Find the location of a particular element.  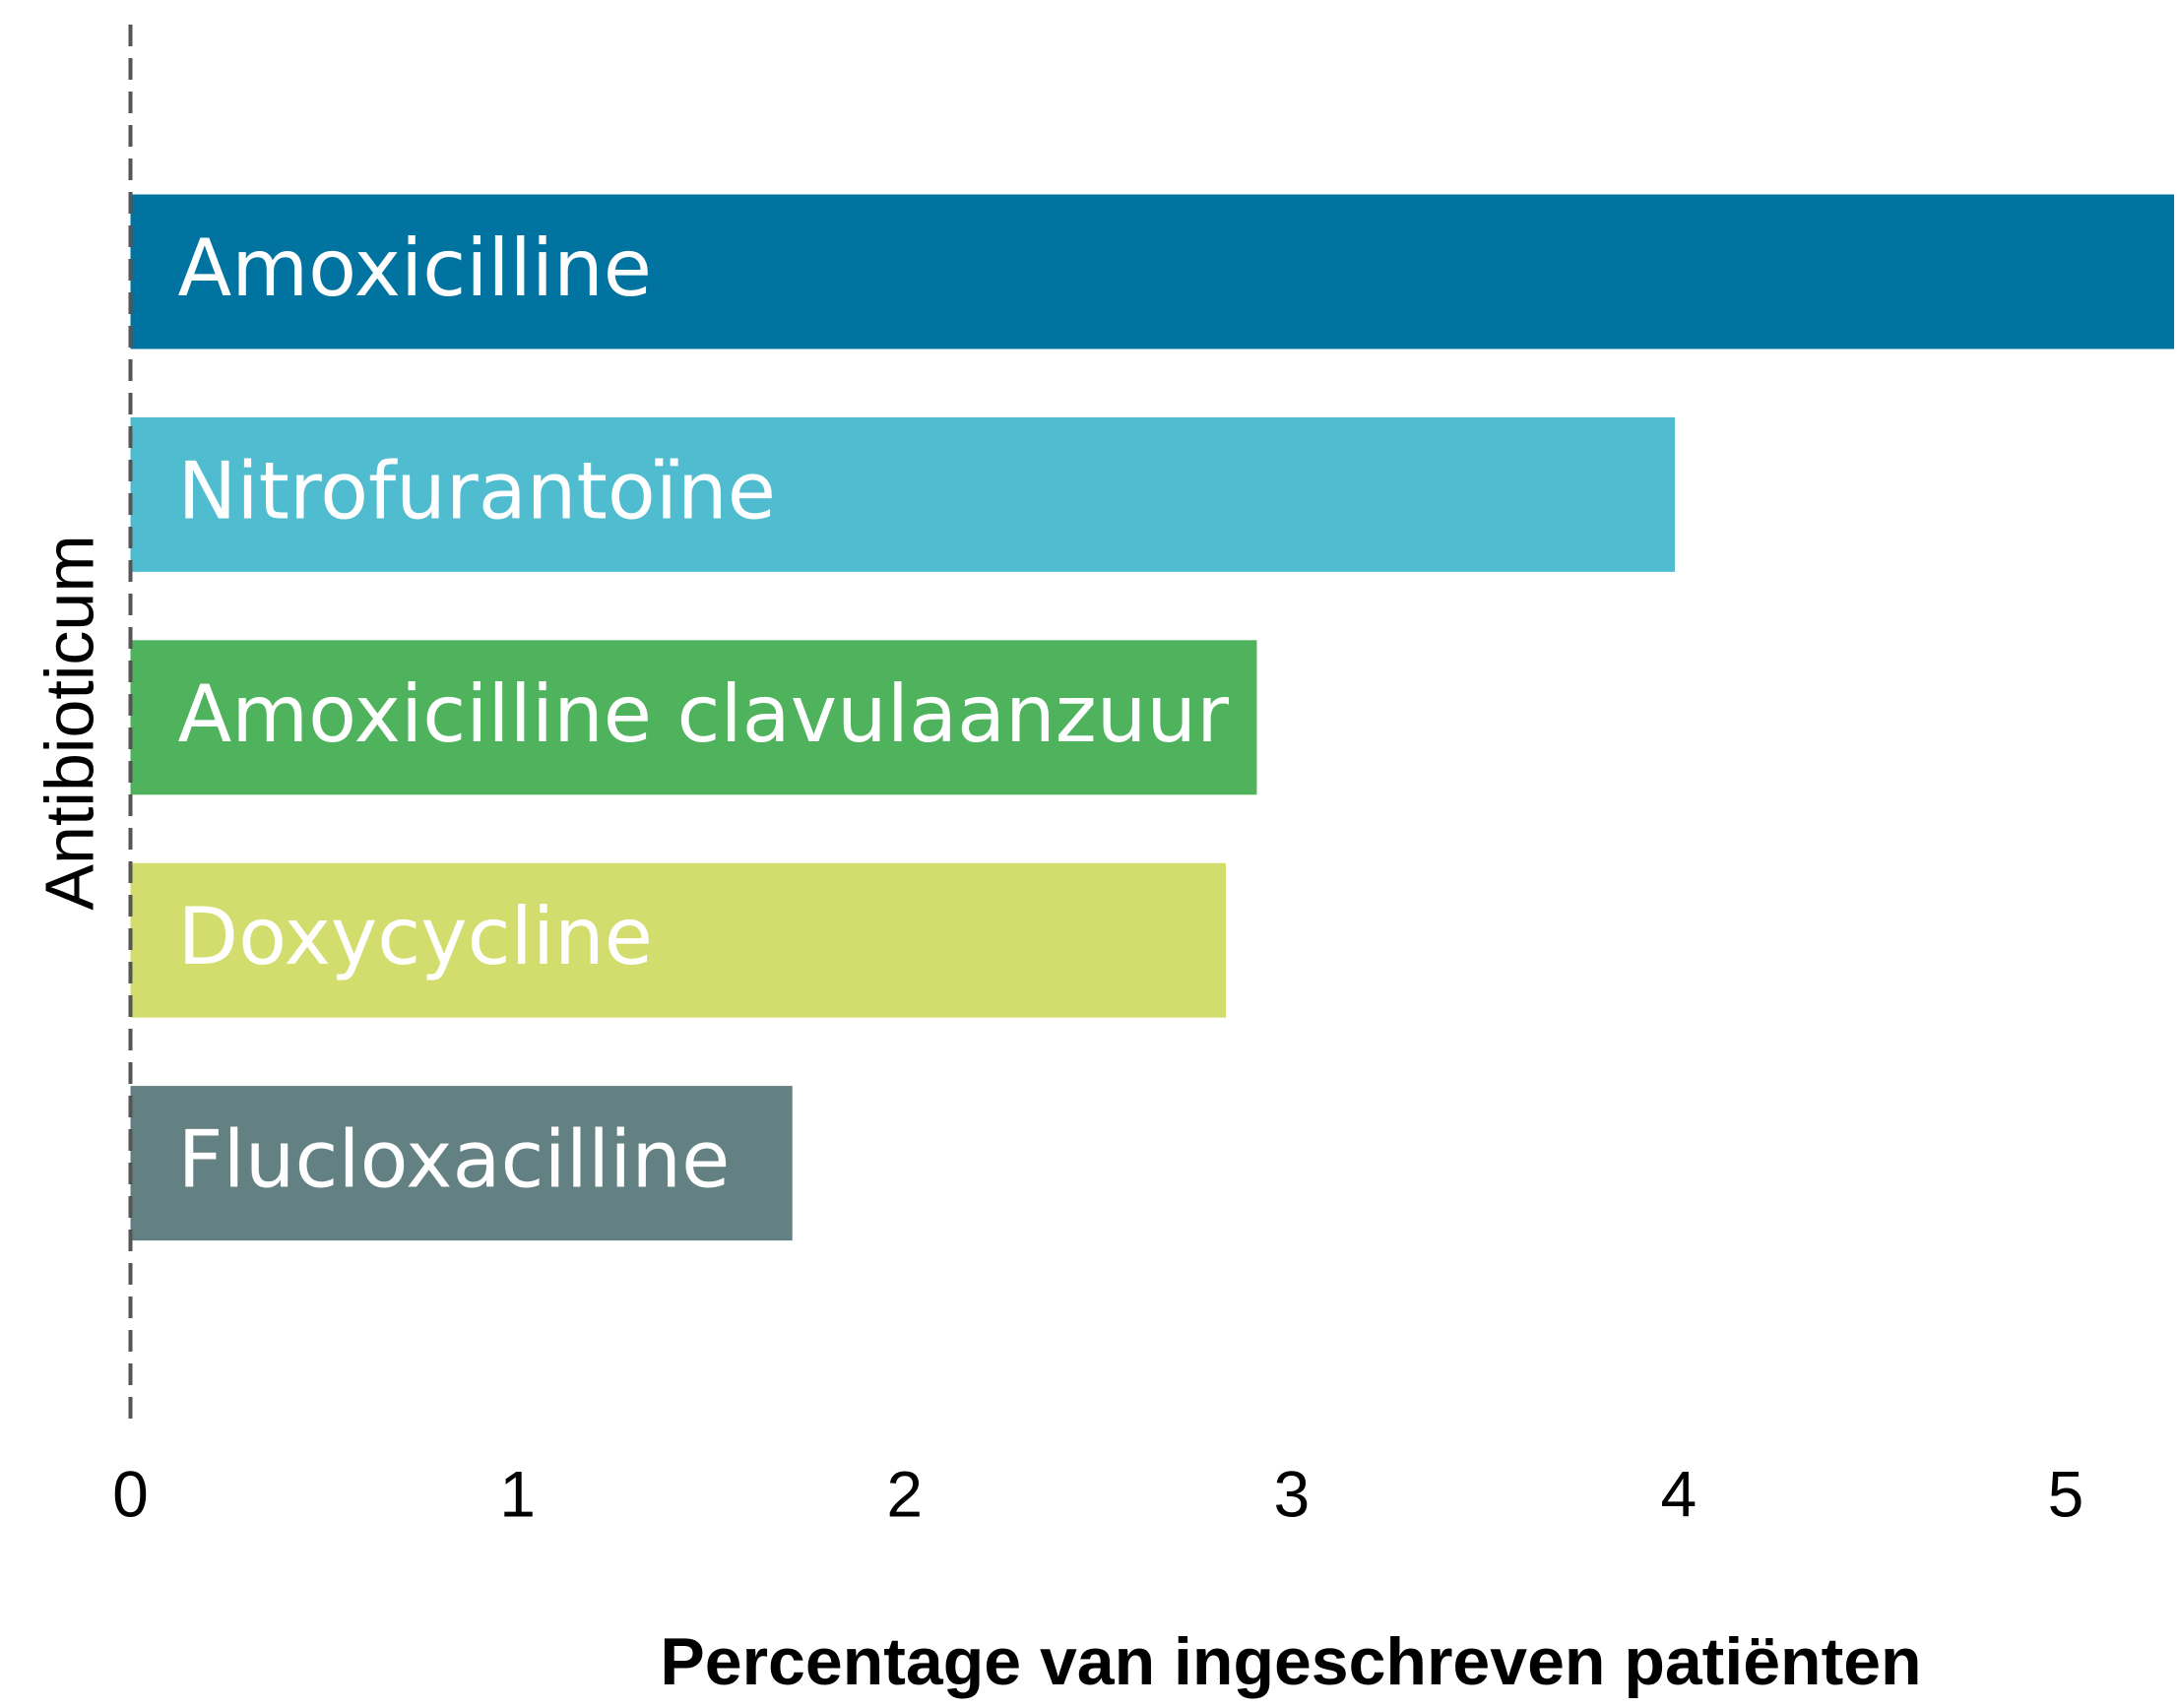

bar-label: Flucloxacilline is located at coordinates (454, 1160).